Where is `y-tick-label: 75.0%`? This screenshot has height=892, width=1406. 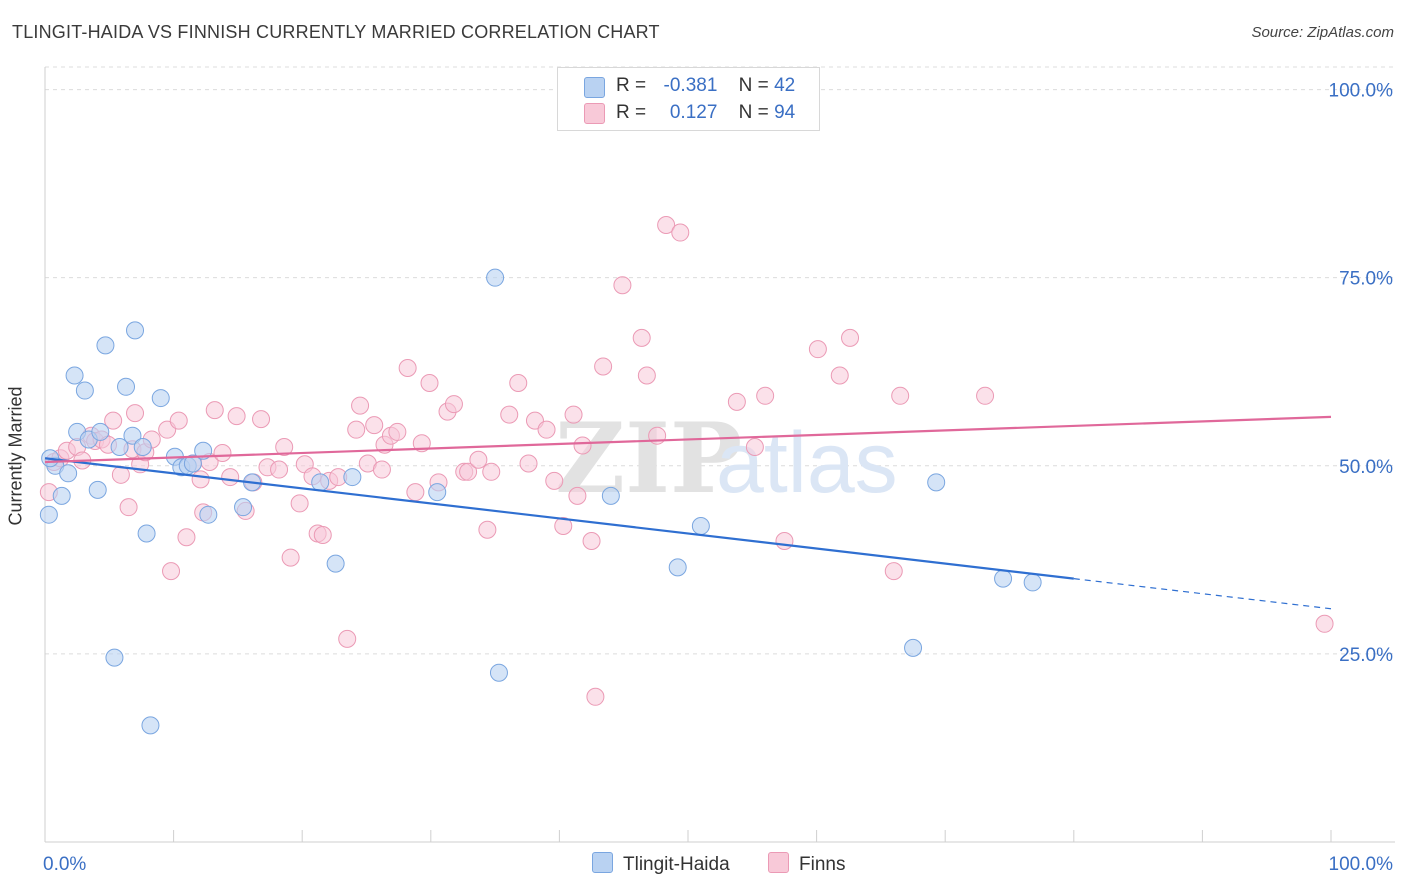
y-tick-label: 75.0% is located at coordinates (1366, 279).